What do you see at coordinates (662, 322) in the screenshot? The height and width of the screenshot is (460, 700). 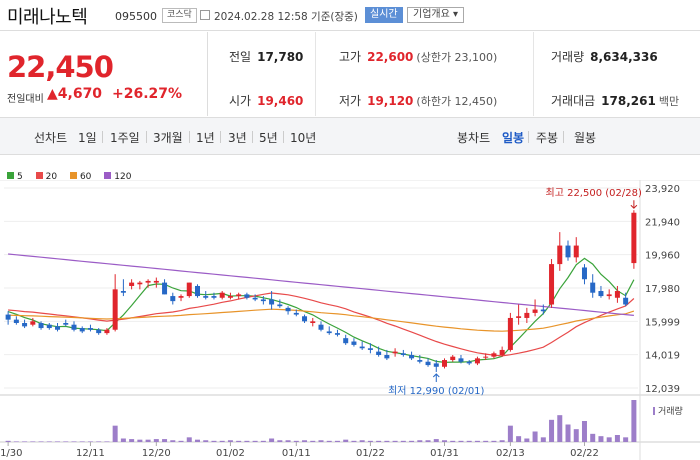 I see `y-tick-label: 15,999` at bounding box center [662, 322].